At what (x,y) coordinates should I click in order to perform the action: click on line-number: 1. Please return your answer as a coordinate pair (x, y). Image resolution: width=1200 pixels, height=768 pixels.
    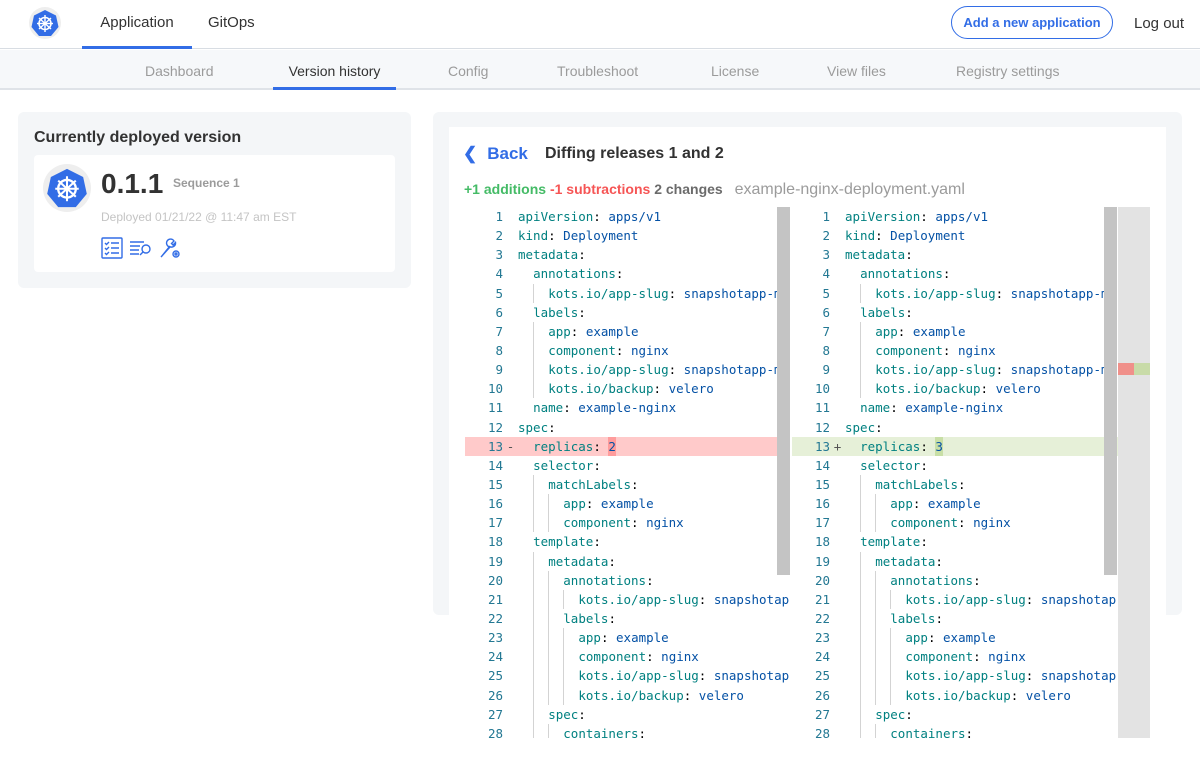
    Looking at the image, I should click on (826, 216).